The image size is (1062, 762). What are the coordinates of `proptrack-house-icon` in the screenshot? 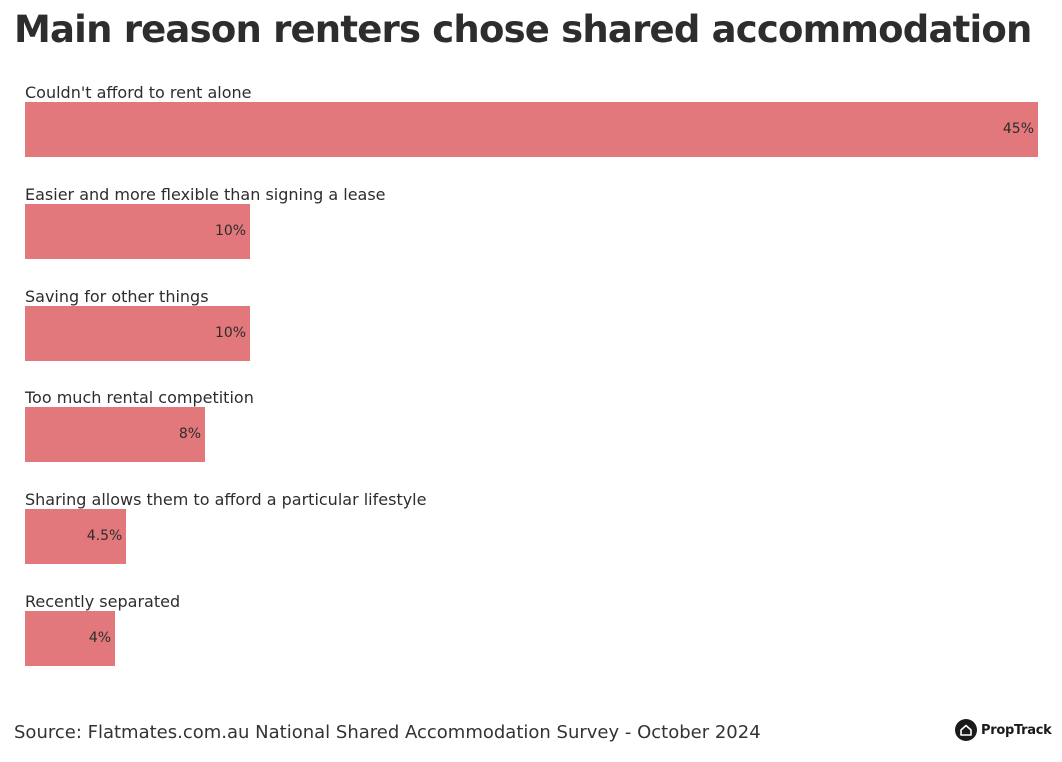 It's located at (966, 730).